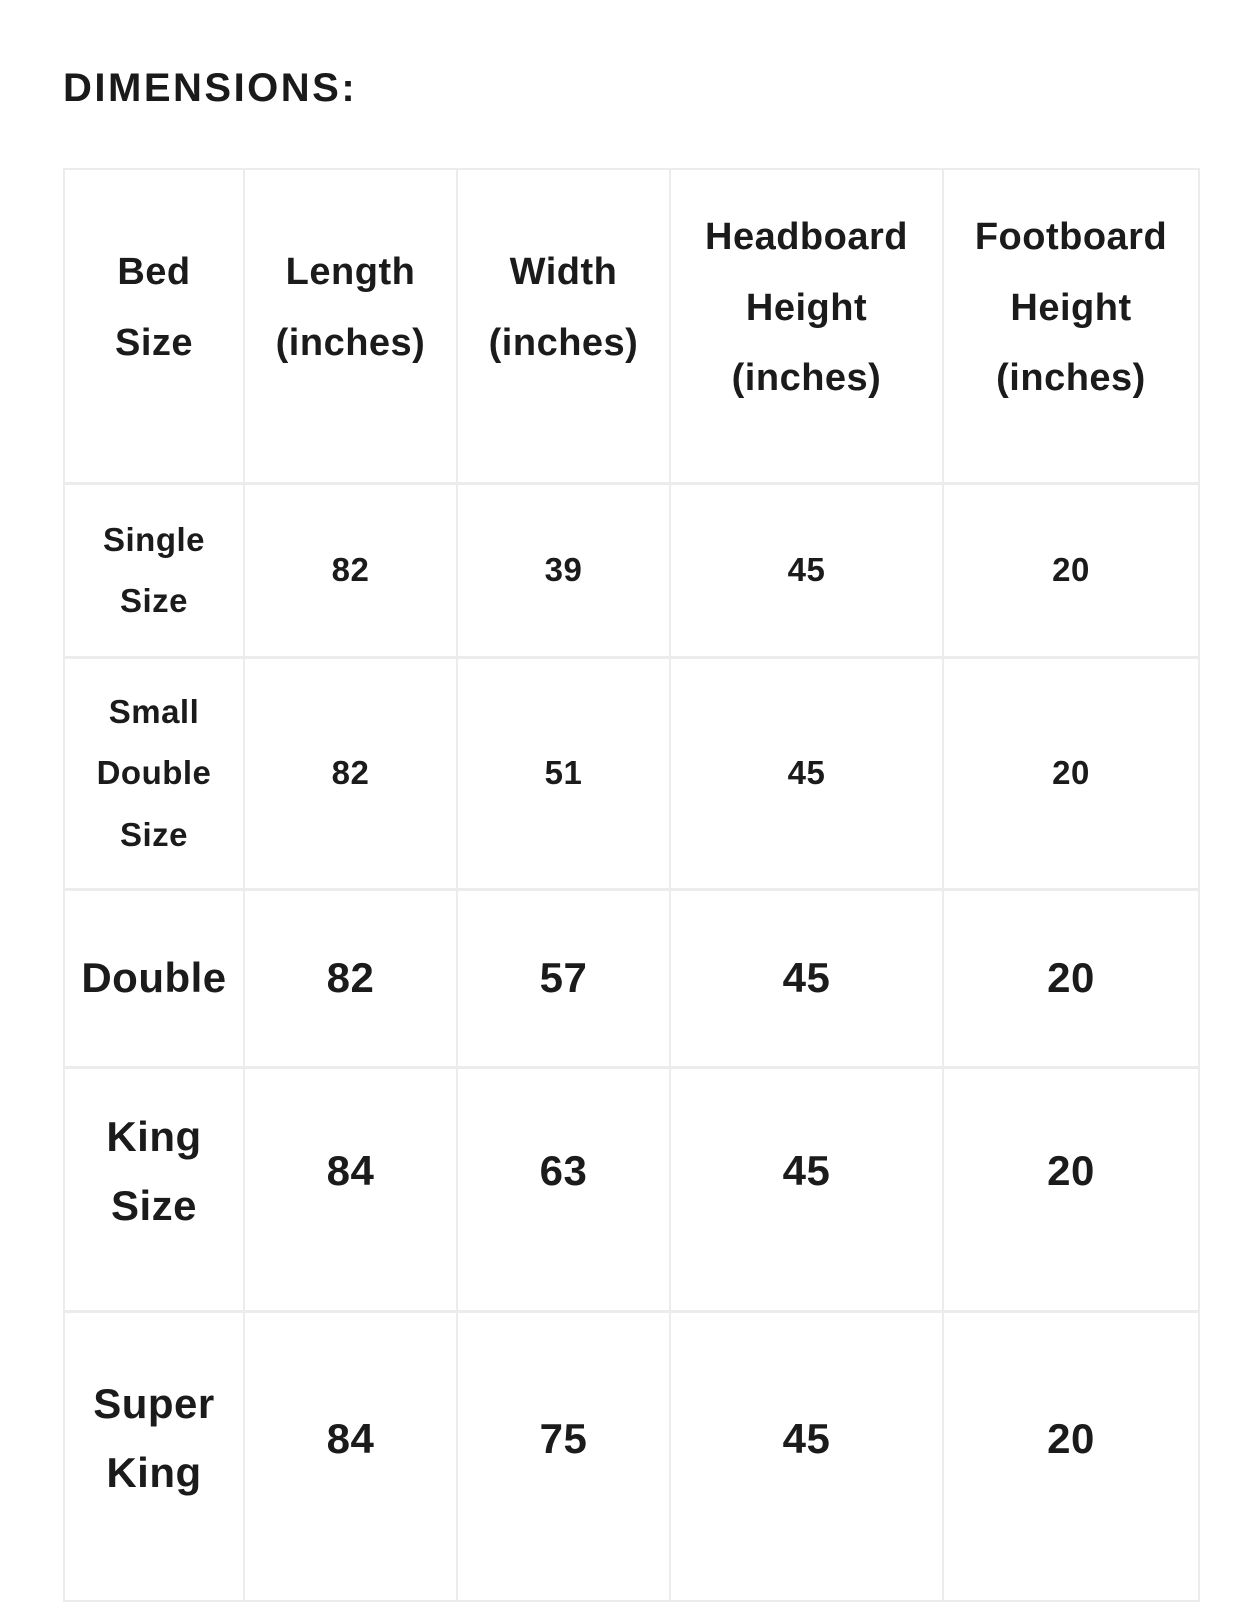  What do you see at coordinates (563, 326) in the screenshot?
I see `col-header-width: Width (inches)` at bounding box center [563, 326].